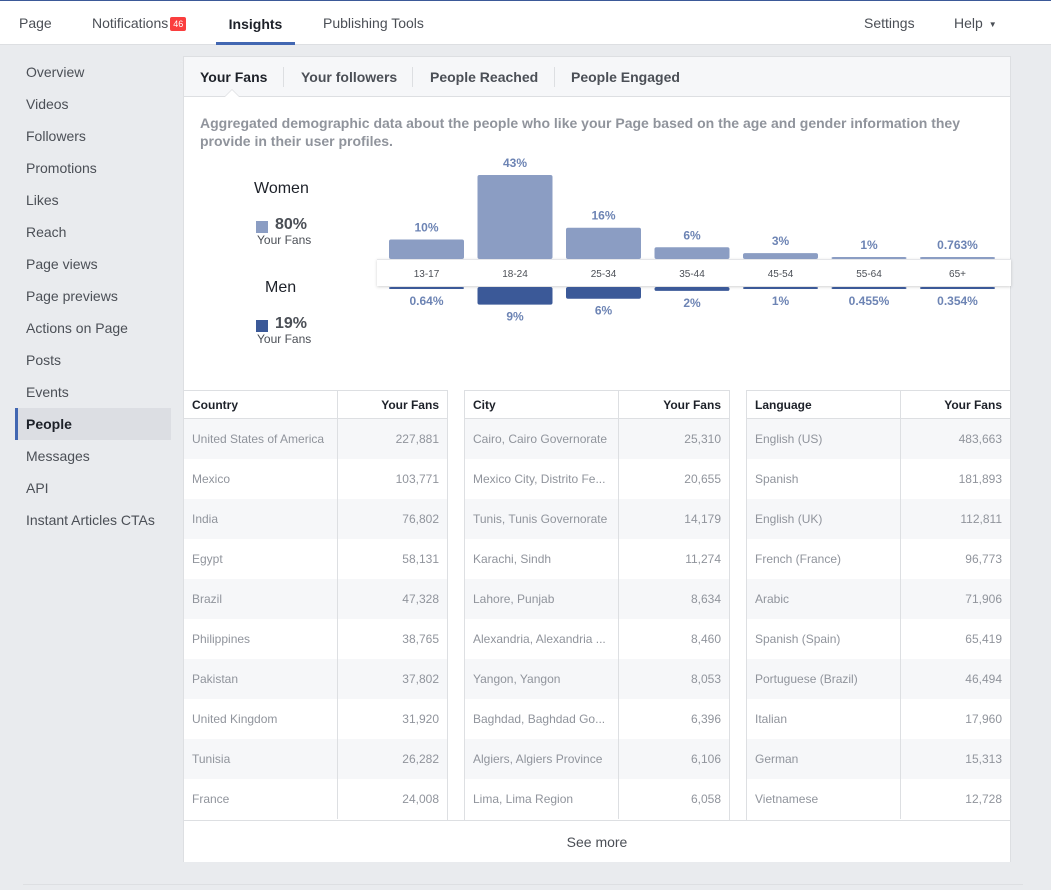 This screenshot has width=1051, height=890. I want to click on footer-divider, so click(523, 884).